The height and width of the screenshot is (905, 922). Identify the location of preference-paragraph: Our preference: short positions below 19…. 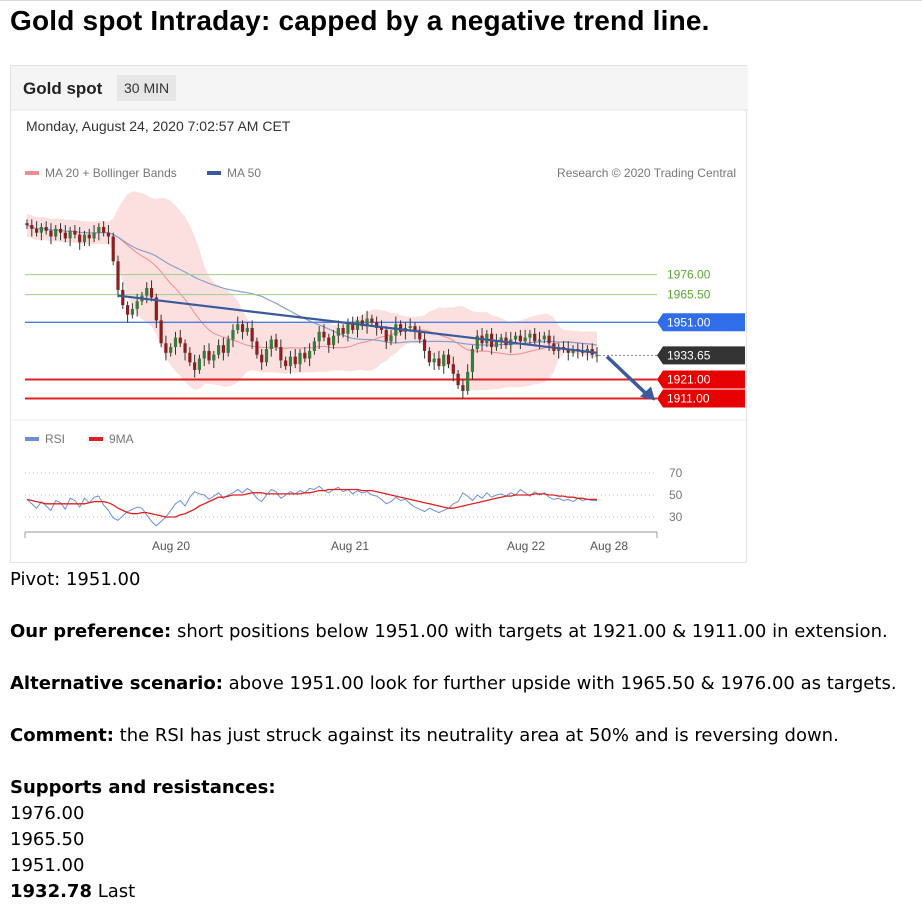
(449, 632).